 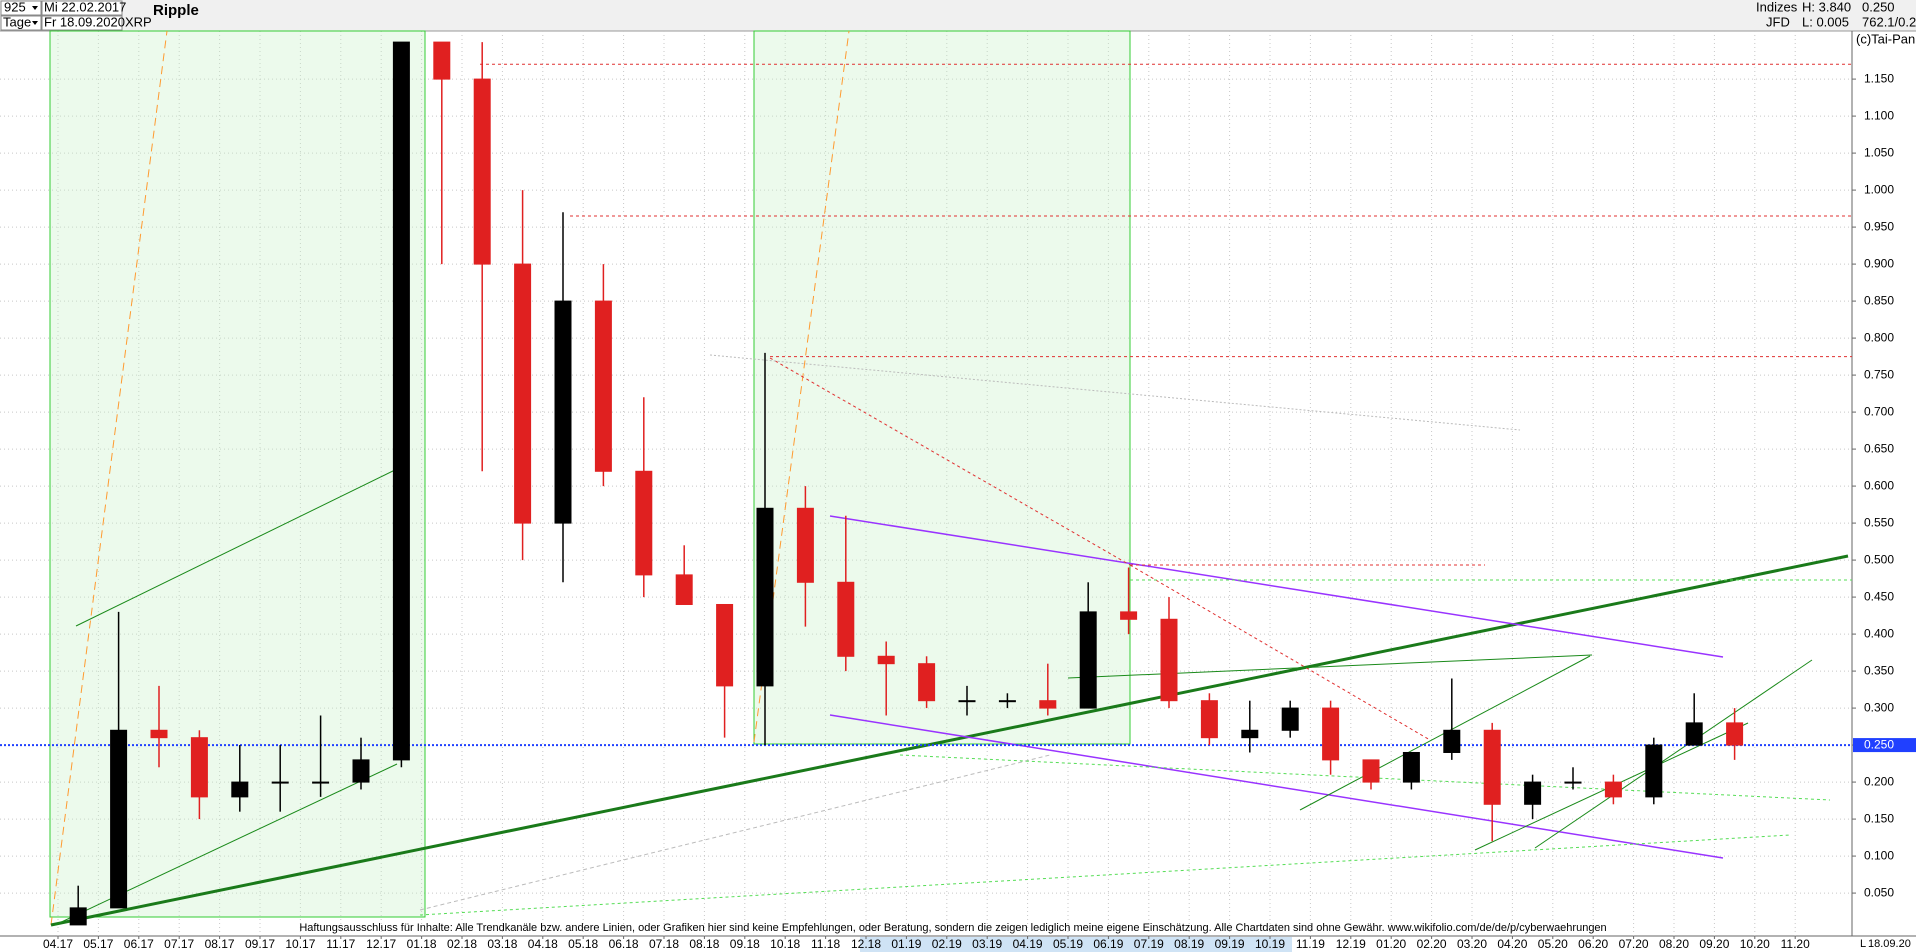 What do you see at coordinates (1777, 7) in the screenshot?
I see `market: Indizes` at bounding box center [1777, 7].